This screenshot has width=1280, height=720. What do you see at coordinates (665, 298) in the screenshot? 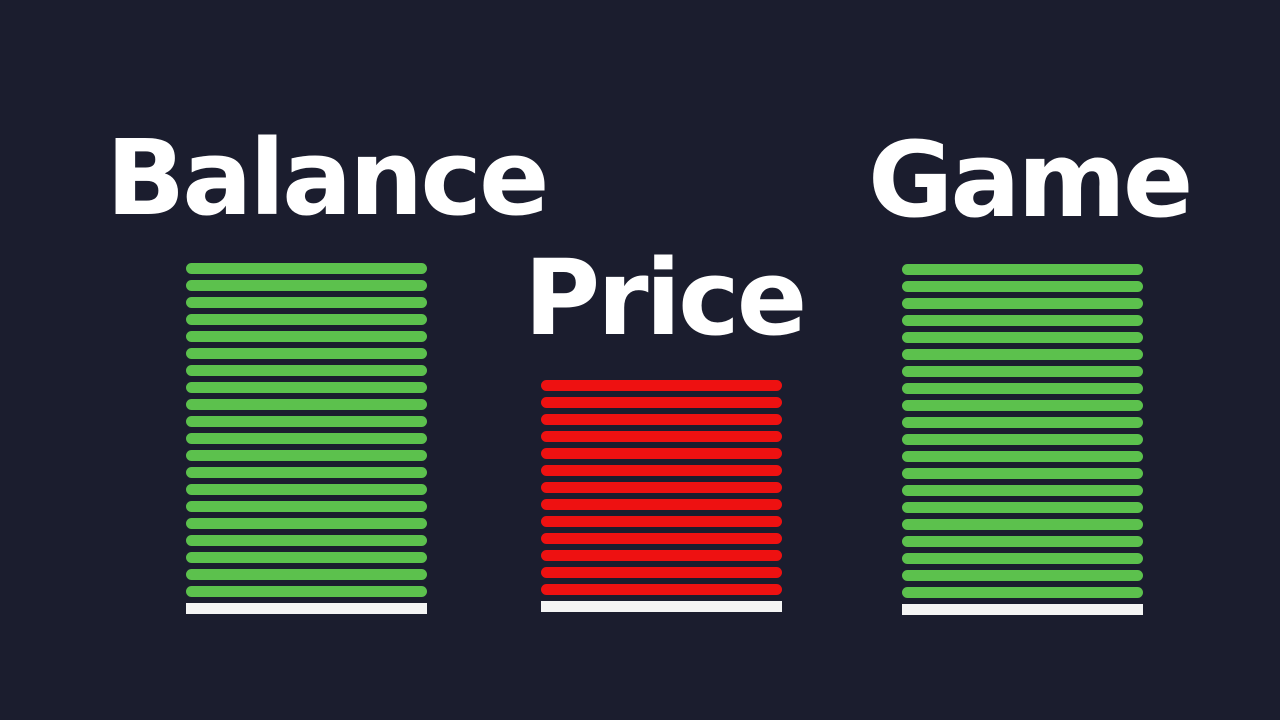
I see `price-label: Price` at bounding box center [665, 298].